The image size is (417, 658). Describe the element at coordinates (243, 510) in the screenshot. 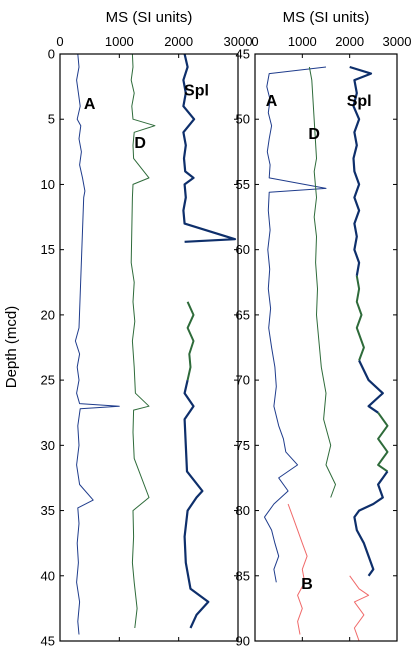

I see `y-tick-label: 80` at that location.